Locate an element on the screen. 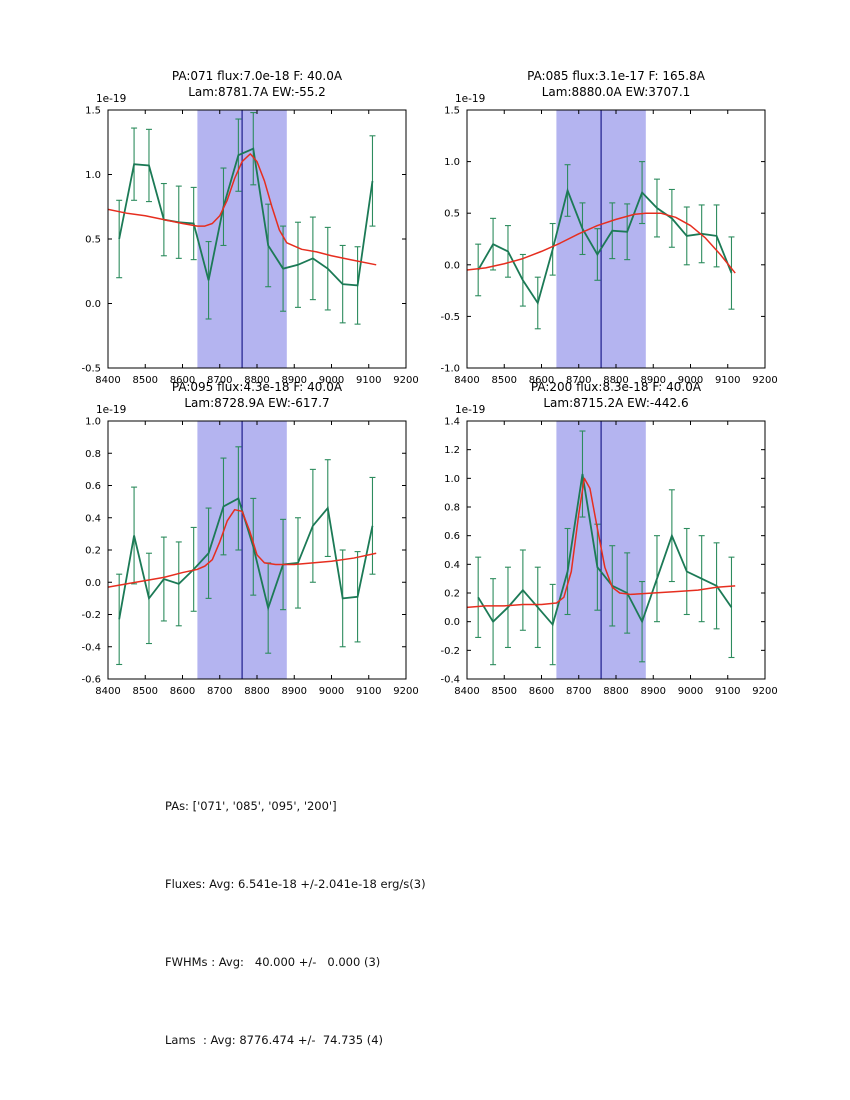 The image size is (850, 1100). summary-line-fwhms: FWHMs : Avg: 40.000 +/- 0.000 (3) is located at coordinates (273, 962).